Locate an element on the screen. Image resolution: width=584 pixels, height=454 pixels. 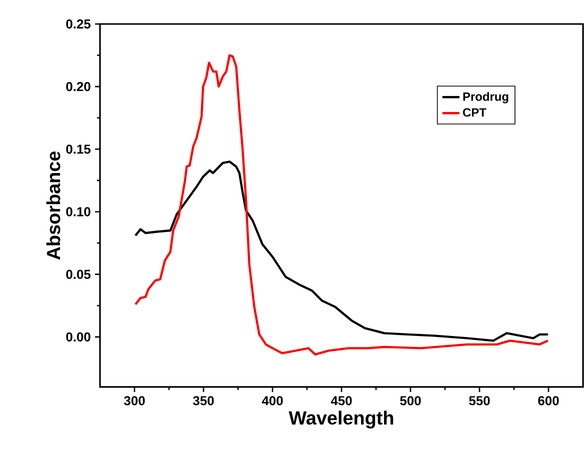
x-axis-title: Wavelength is located at coordinates (341, 419).